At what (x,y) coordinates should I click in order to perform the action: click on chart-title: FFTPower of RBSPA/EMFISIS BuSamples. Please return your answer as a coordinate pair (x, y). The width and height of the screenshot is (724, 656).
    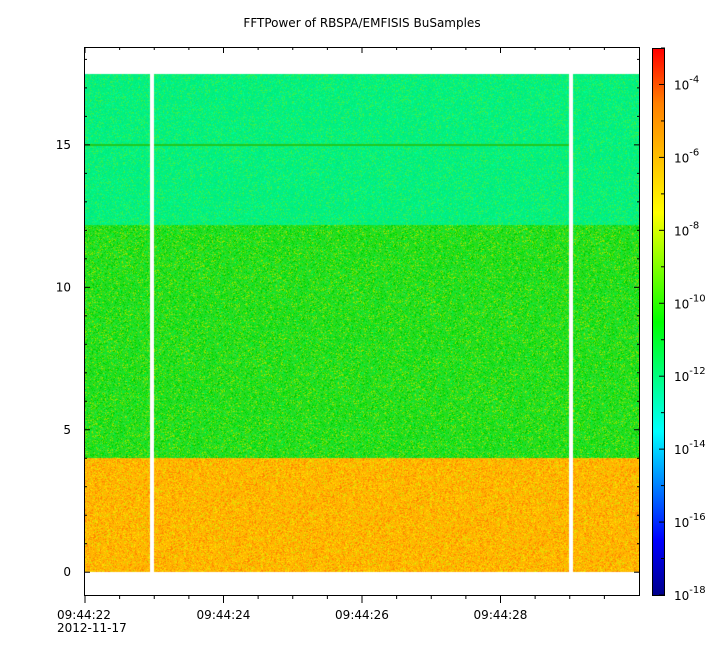
    Looking at the image, I should click on (362, 23).